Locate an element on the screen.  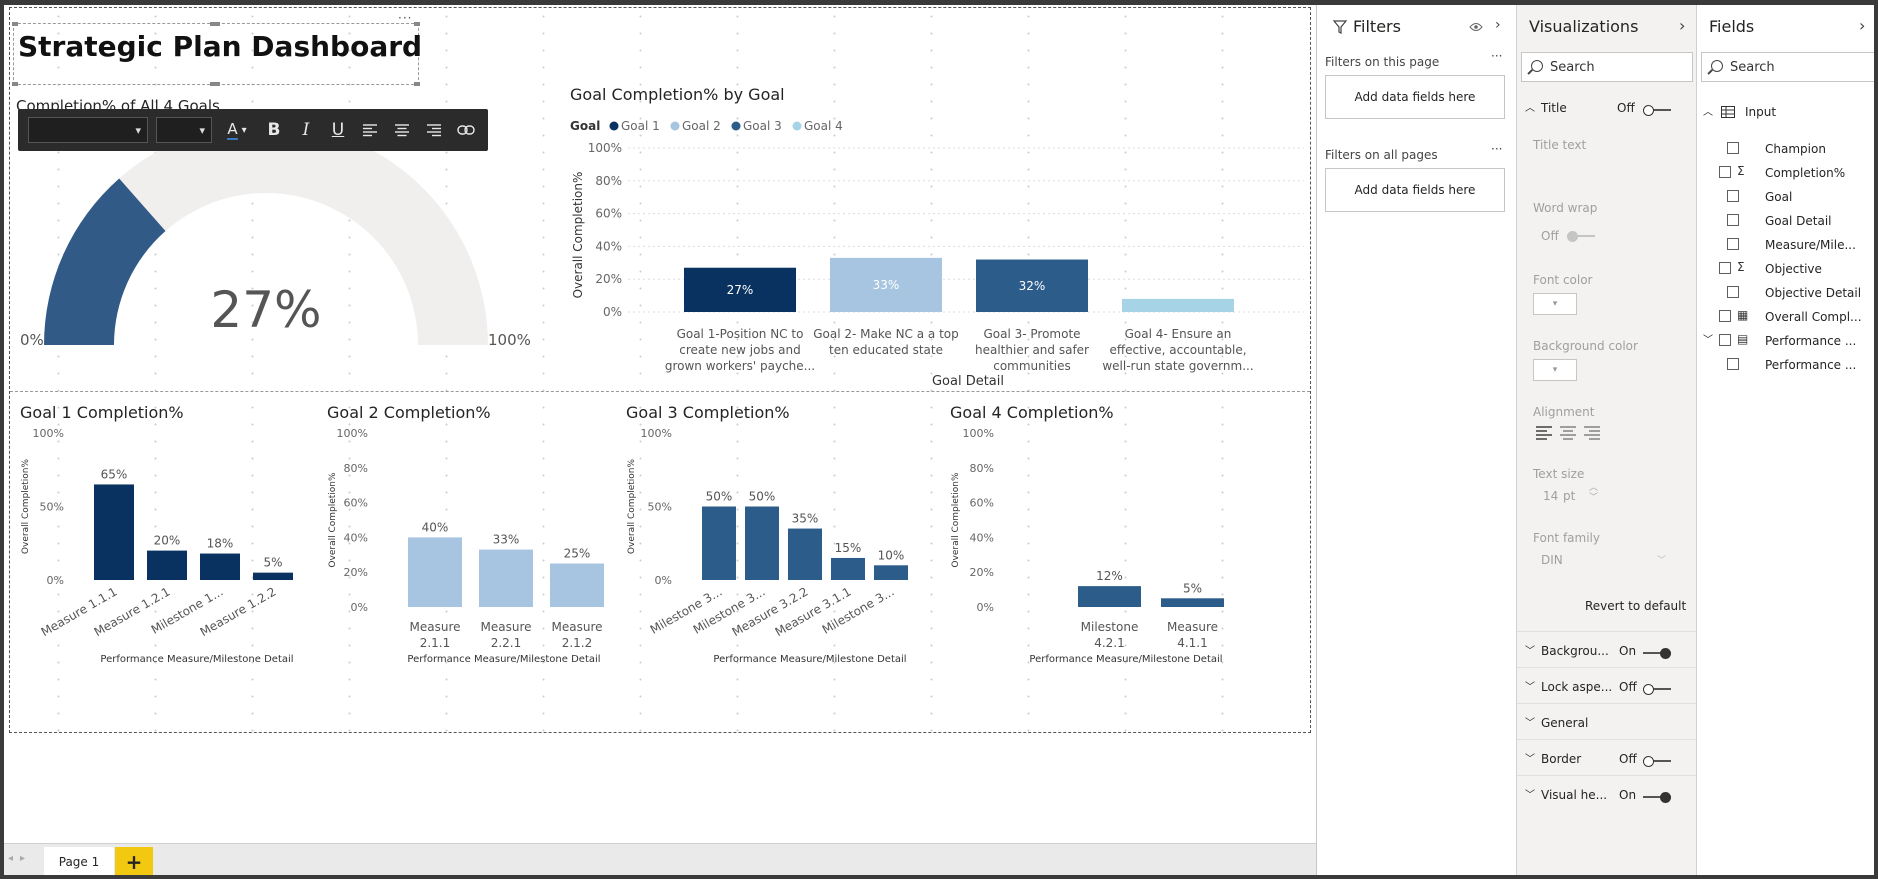
link-icon is located at coordinates (466, 130).